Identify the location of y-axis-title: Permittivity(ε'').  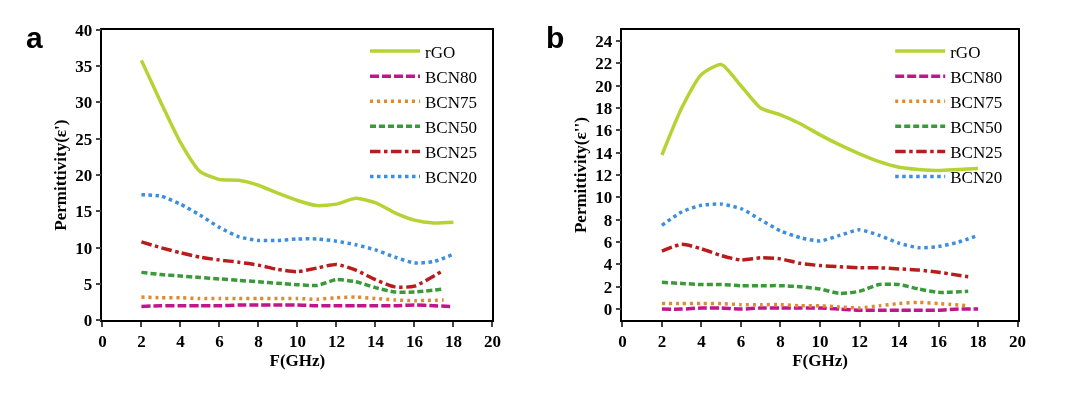
(581, 175).